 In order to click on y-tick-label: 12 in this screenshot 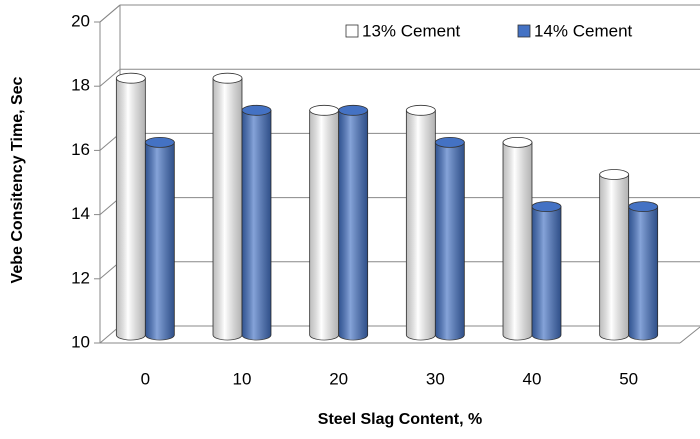, I will do `click(80, 277)`.